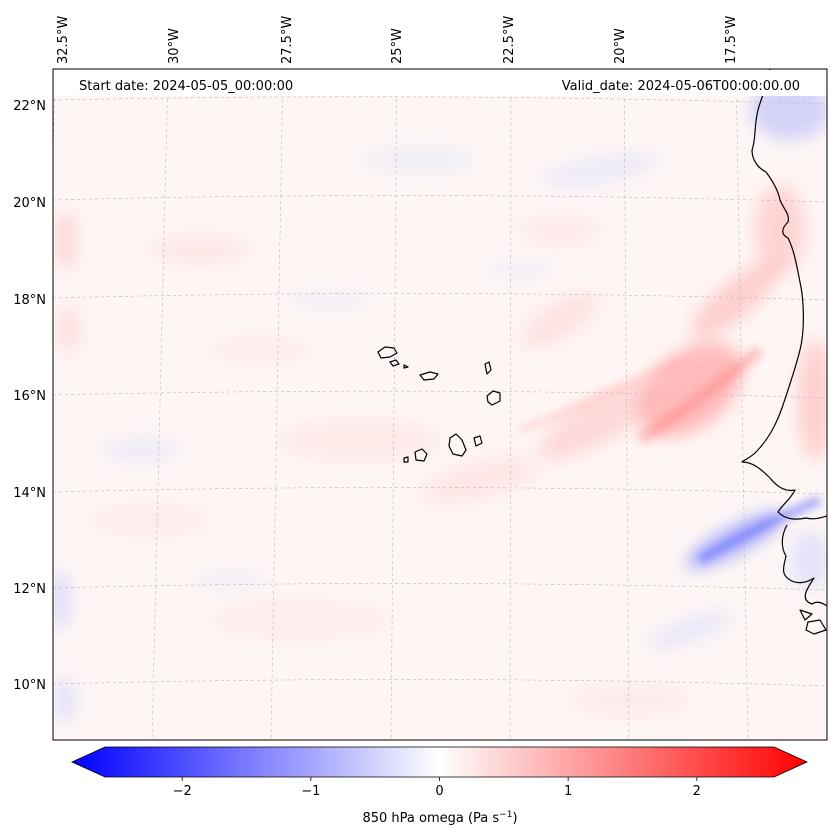 Image resolution: width=837 pixels, height=839 pixels. Describe the element at coordinates (439, 818) in the screenshot. I see `colorbar-label: 850 hPa omega (Pa s−1)` at that location.